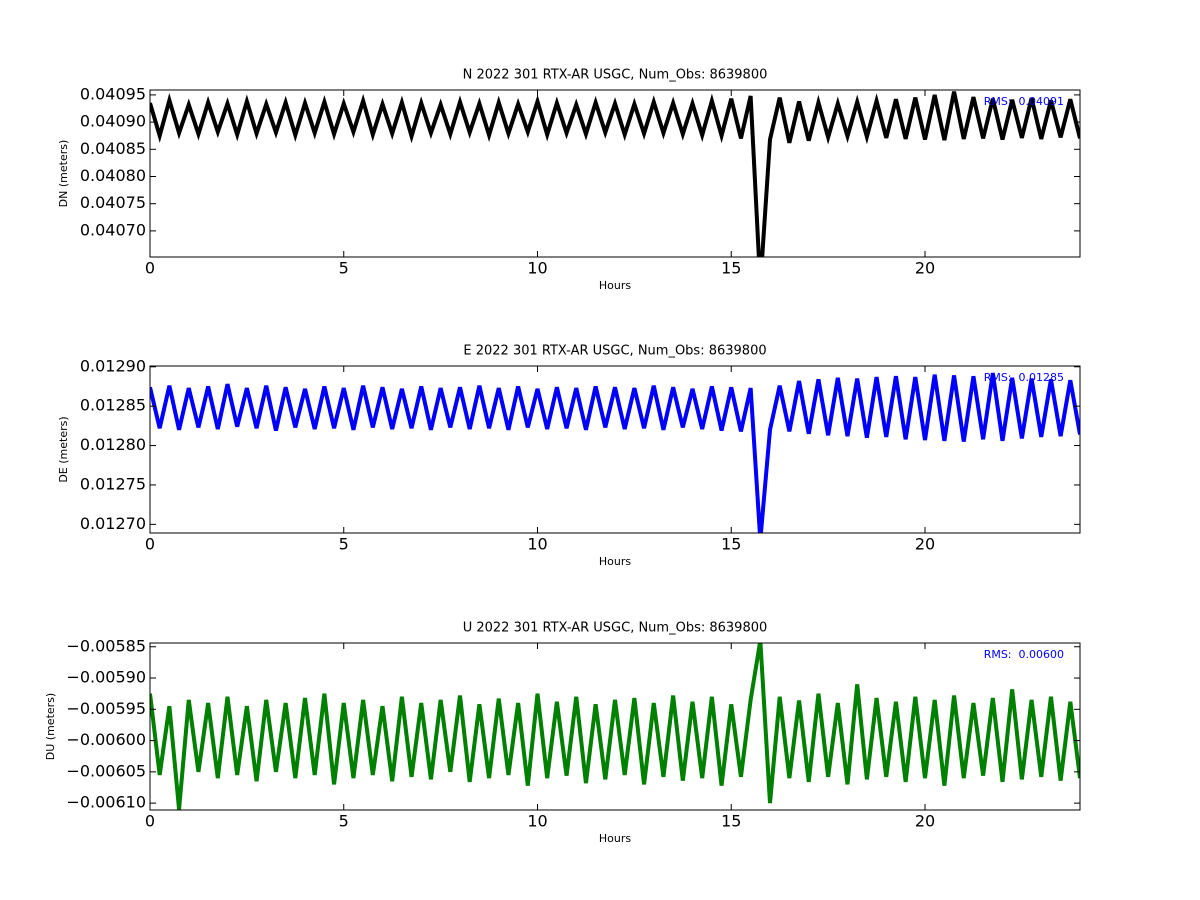  I want to click on y-tick-label: −0.00605, so click(106, 770).